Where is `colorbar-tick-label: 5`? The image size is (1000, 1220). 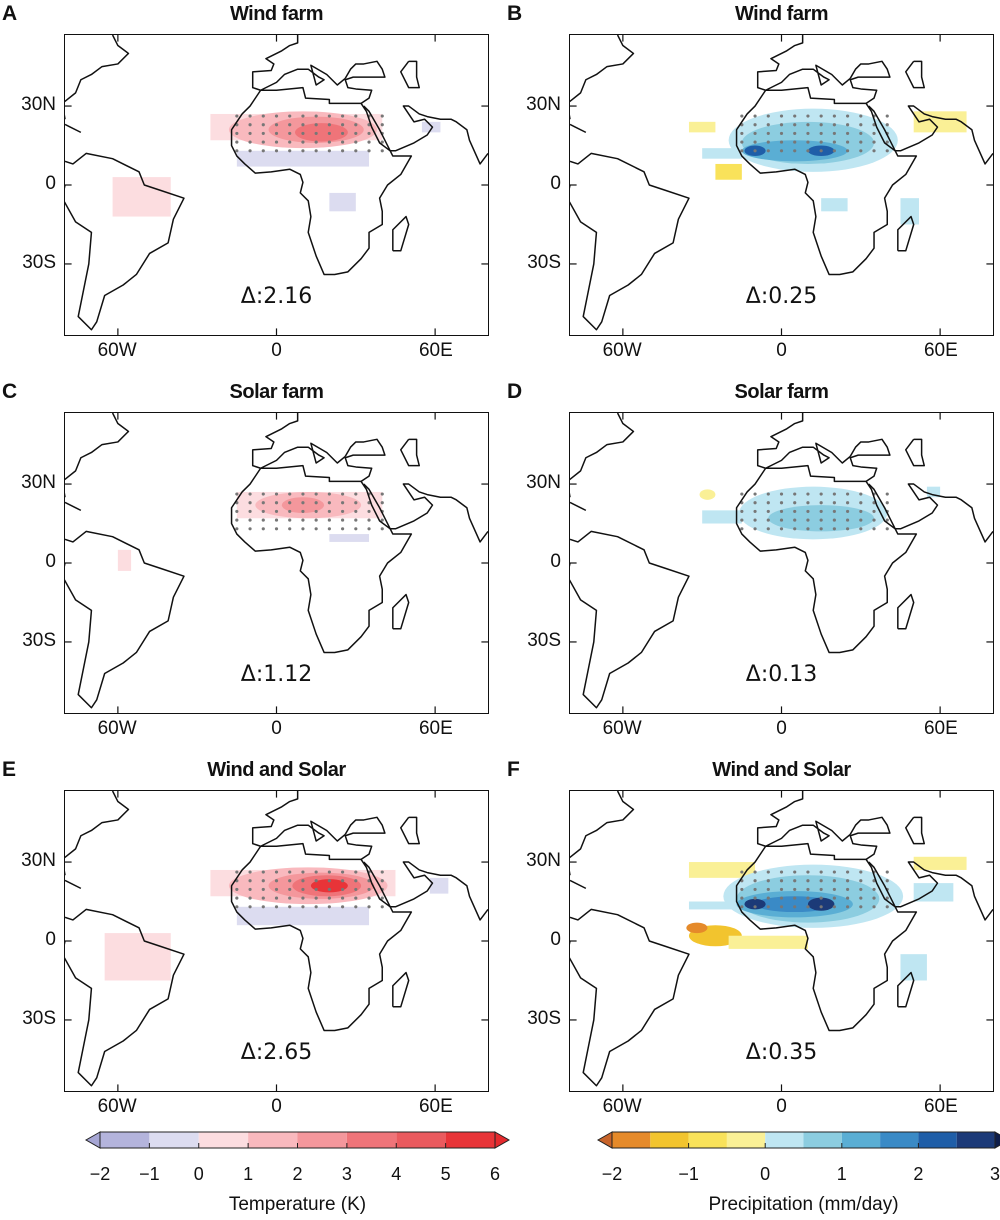 colorbar-tick-label: 5 is located at coordinates (445, 1174).